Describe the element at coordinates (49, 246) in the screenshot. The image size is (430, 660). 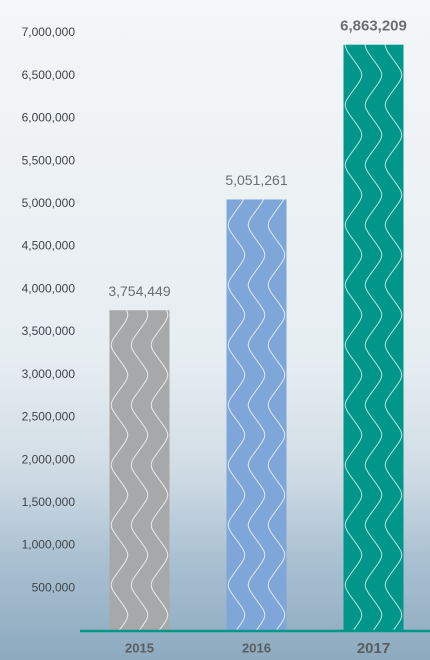
I see `y-tick-label: 4,500,000` at that location.